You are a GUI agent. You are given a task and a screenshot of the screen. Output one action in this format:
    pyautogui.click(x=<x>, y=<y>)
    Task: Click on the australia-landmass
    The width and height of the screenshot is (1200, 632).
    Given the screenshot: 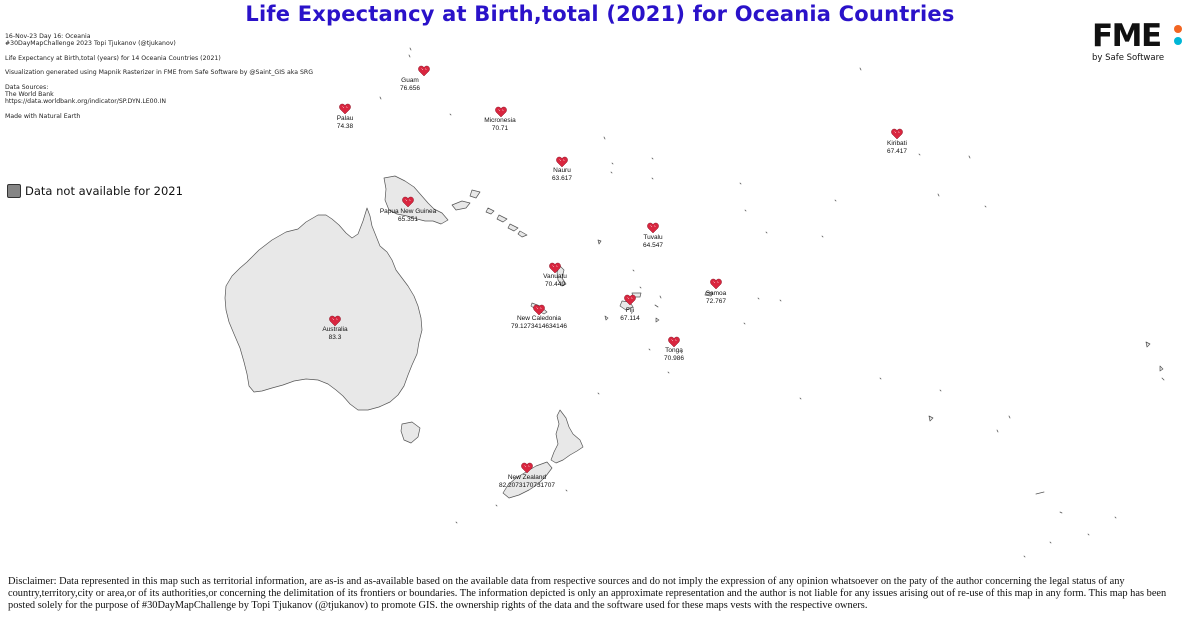 What is the action you would take?
    pyautogui.click(x=323, y=309)
    